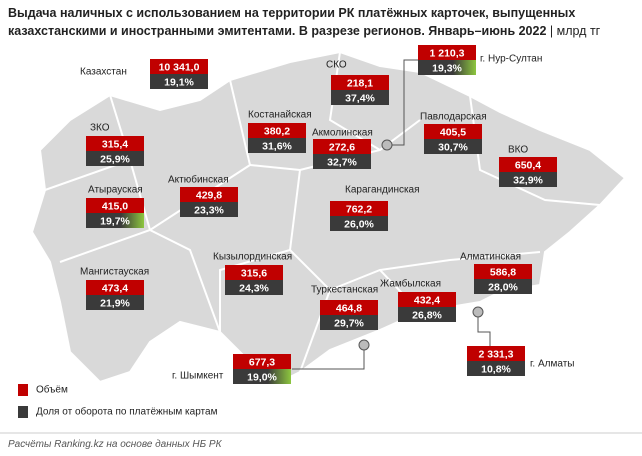 The height and width of the screenshot is (456, 642). I want to click on region-name: Алматинская, so click(490, 257).